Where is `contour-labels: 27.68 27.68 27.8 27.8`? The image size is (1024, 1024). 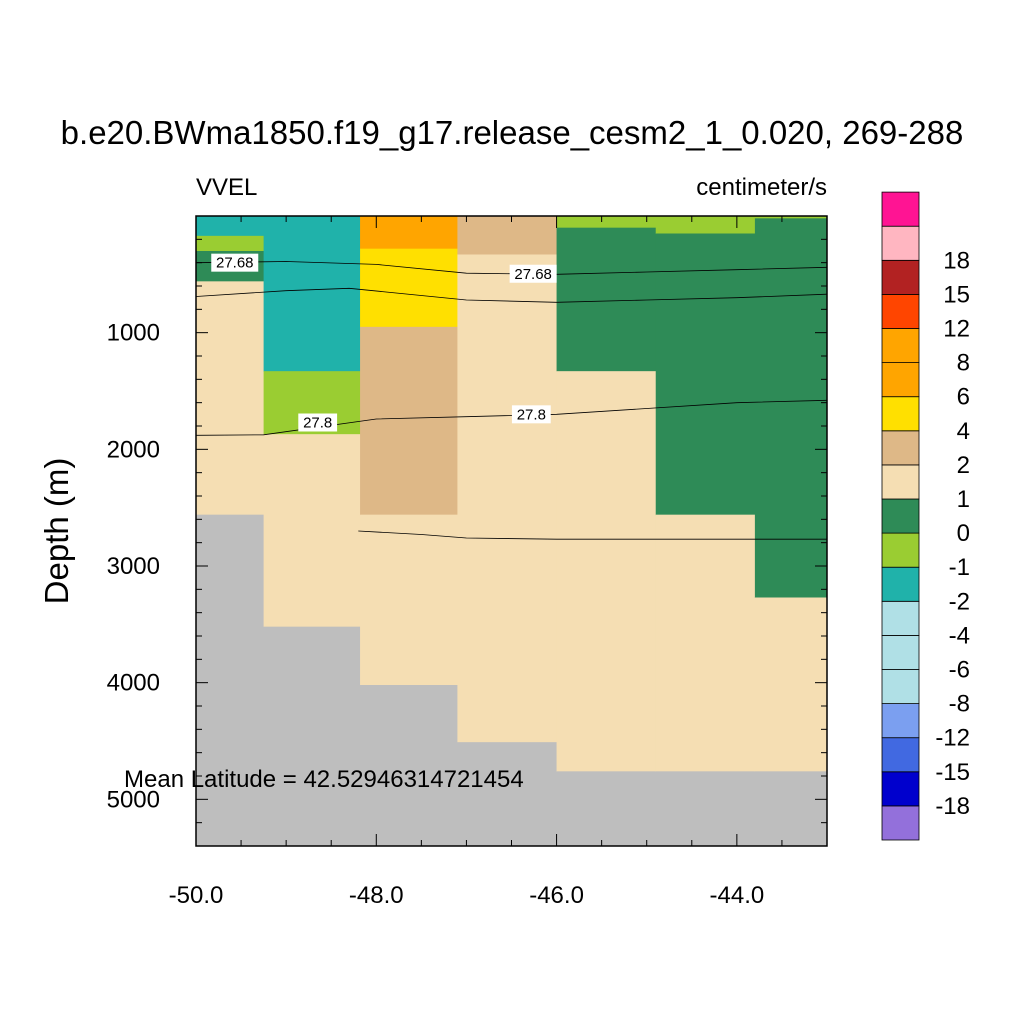 contour-labels: 27.68 27.68 27.8 27.8 is located at coordinates (384, 342).